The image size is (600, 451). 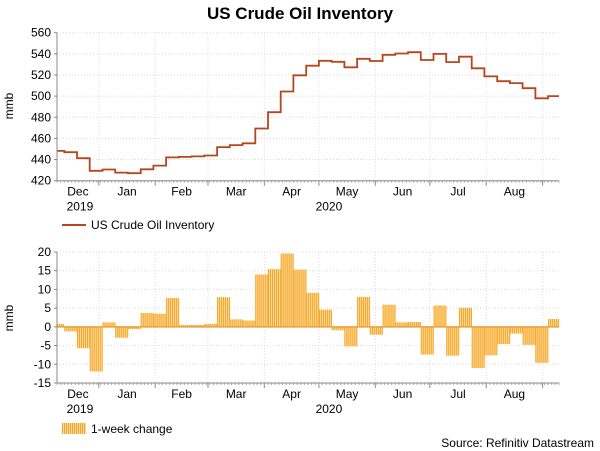 What do you see at coordinates (41, 96) in the screenshot?
I see `y-tick-label: 500` at bounding box center [41, 96].